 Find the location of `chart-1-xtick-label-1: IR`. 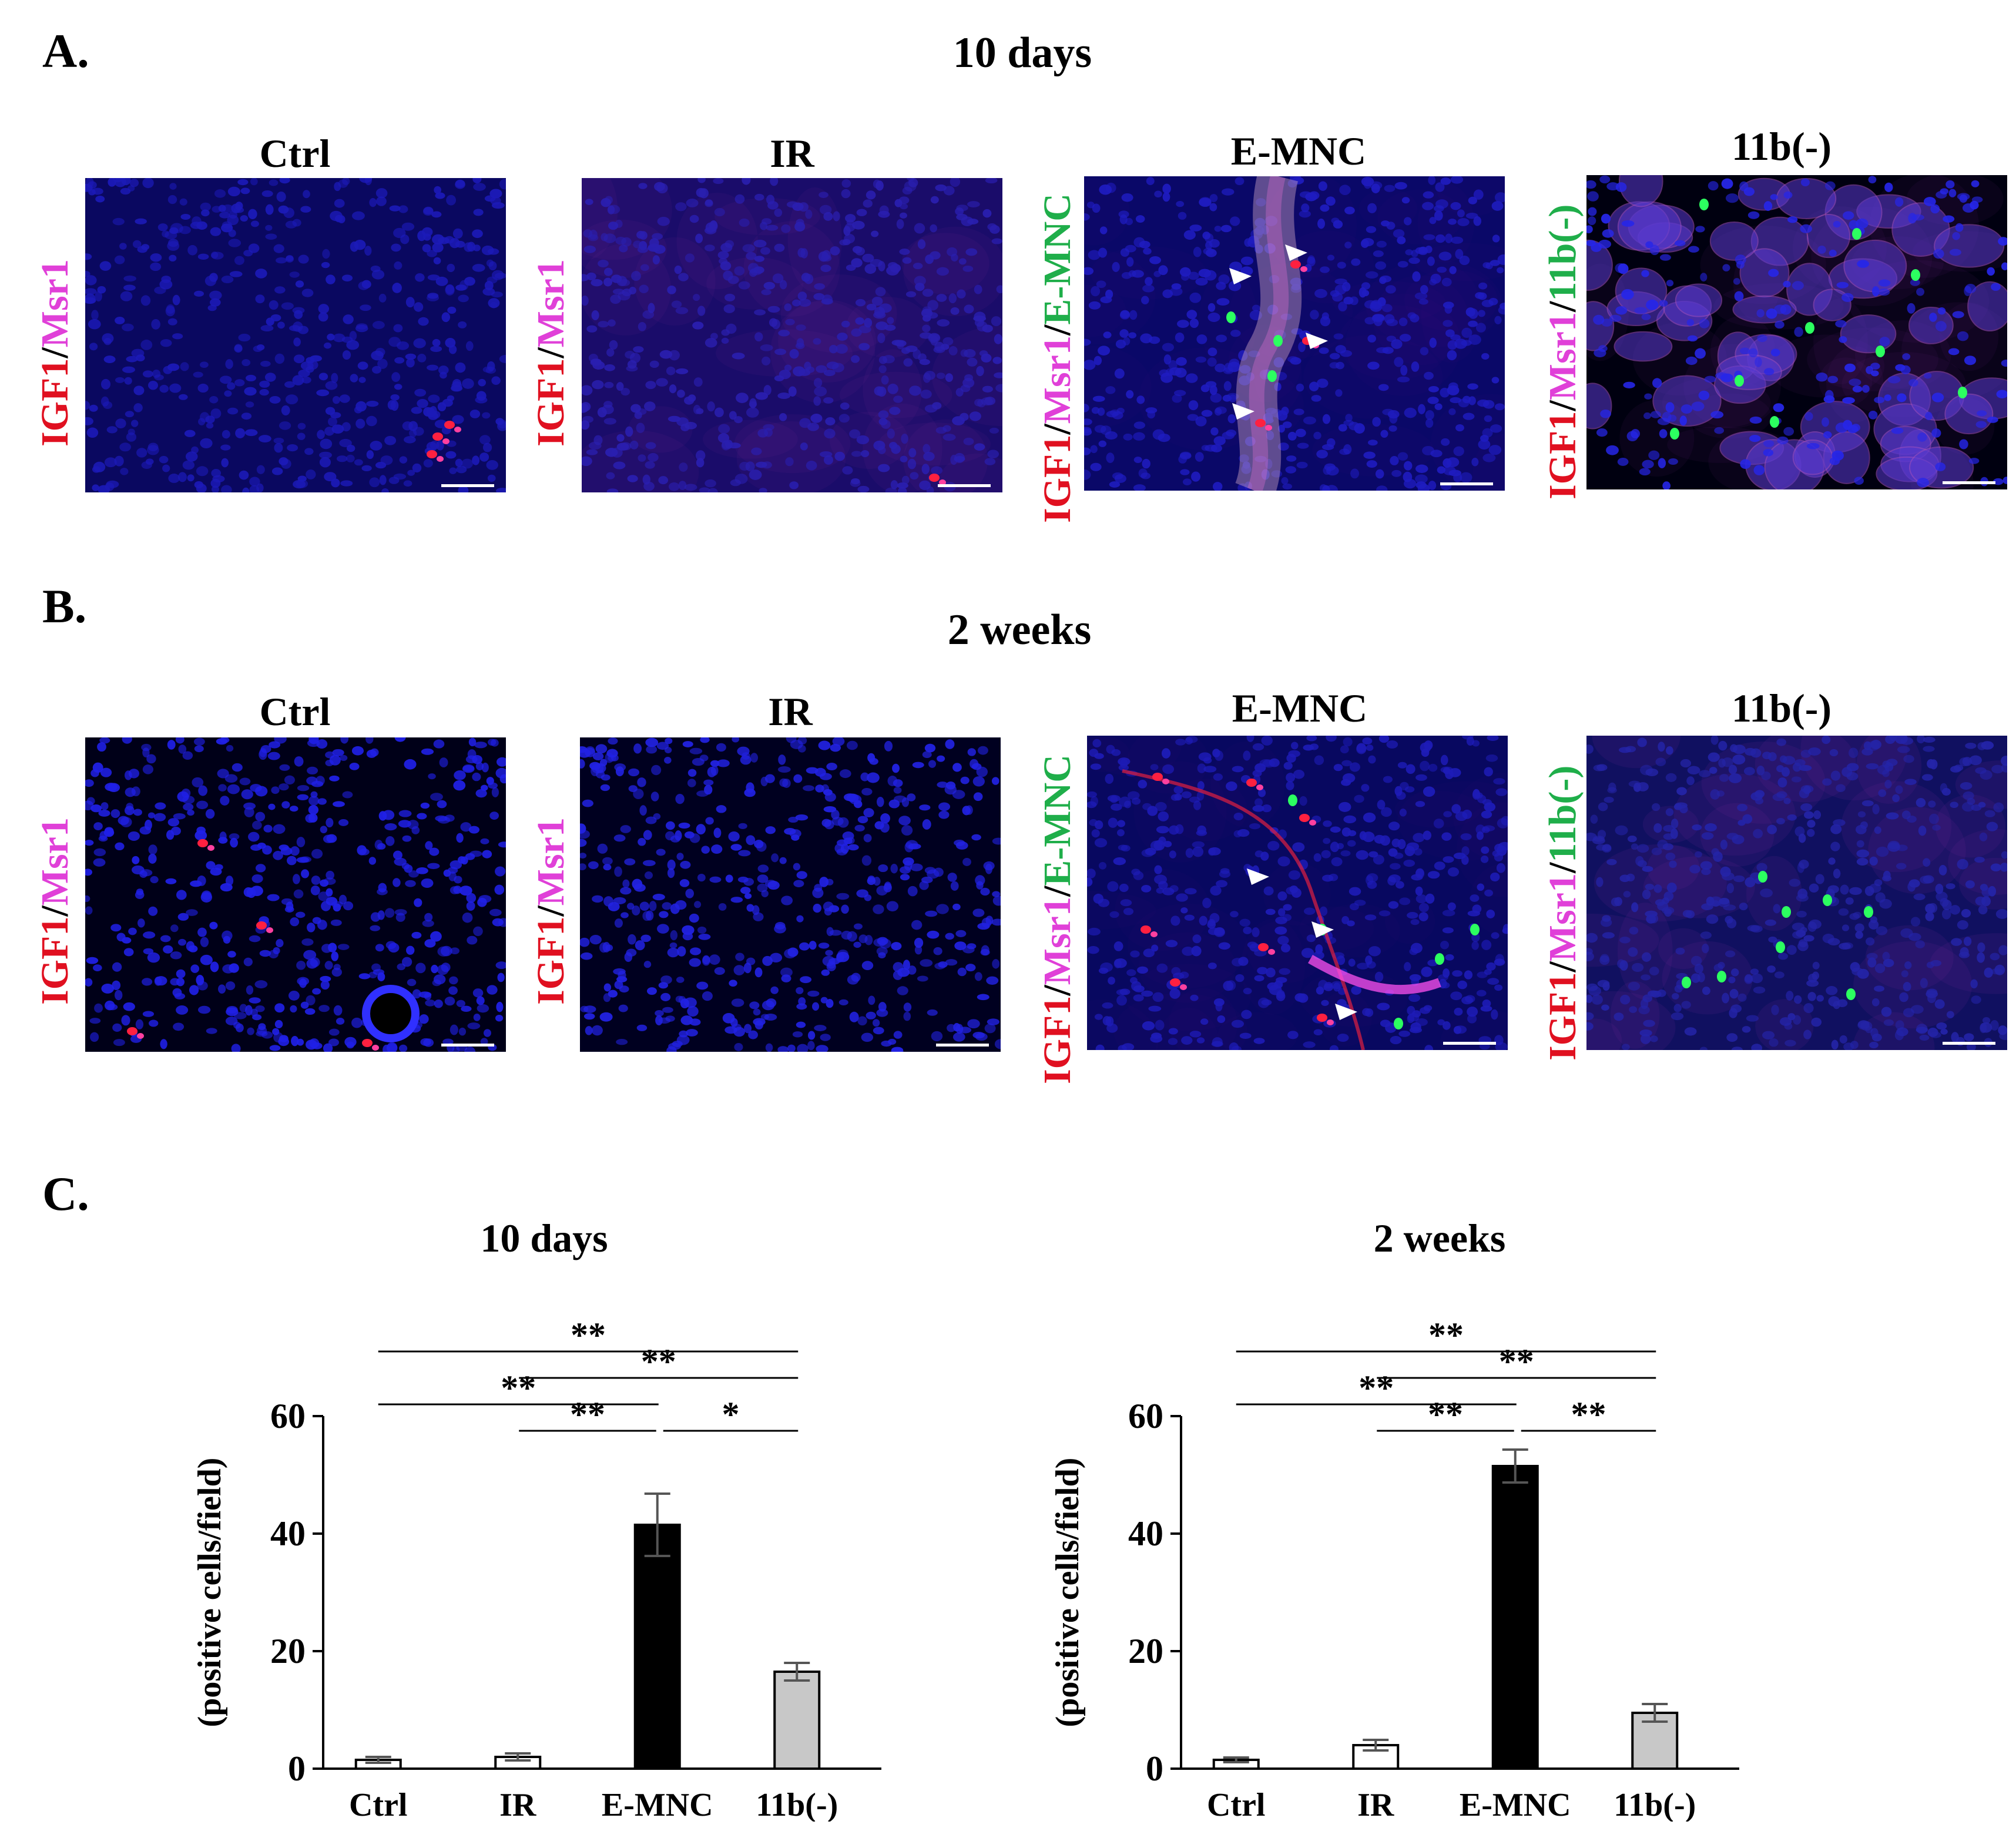

chart-1-xtick-label-1: IR is located at coordinates (1376, 1805).